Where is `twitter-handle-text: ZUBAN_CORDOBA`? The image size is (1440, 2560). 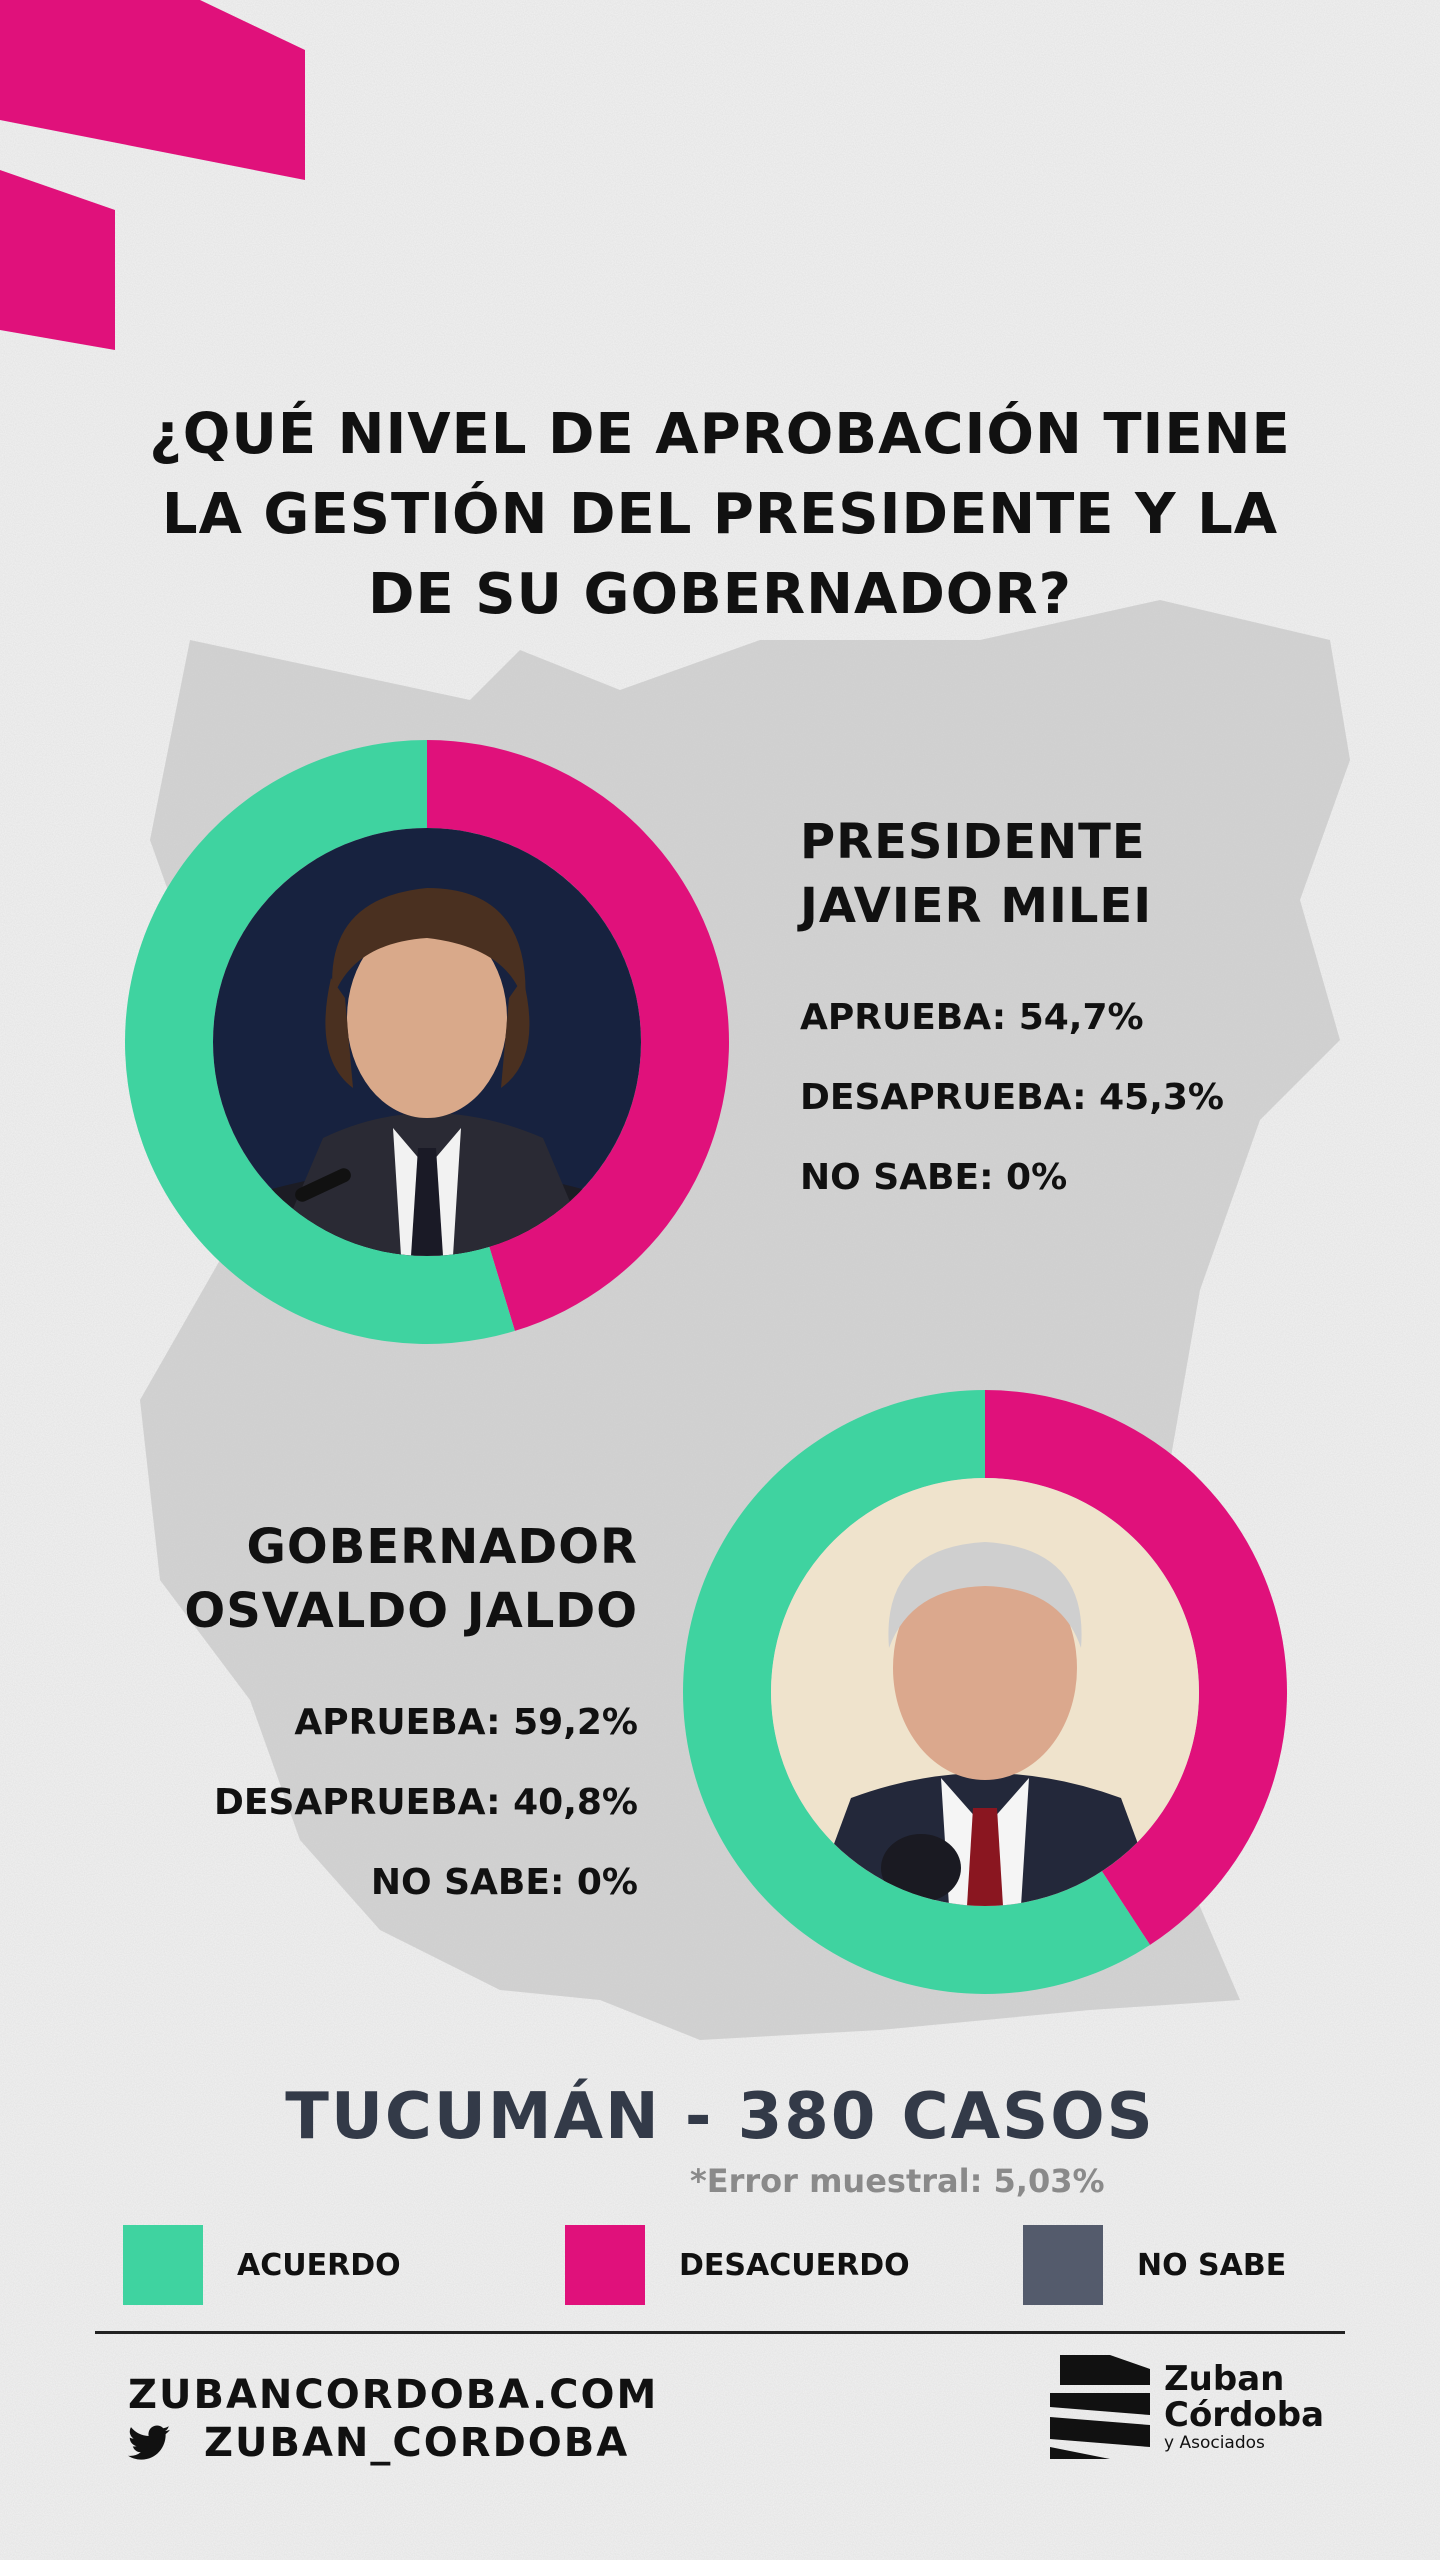
twitter-handle-text: ZUBAN_CORDOBA is located at coordinates (417, 2443).